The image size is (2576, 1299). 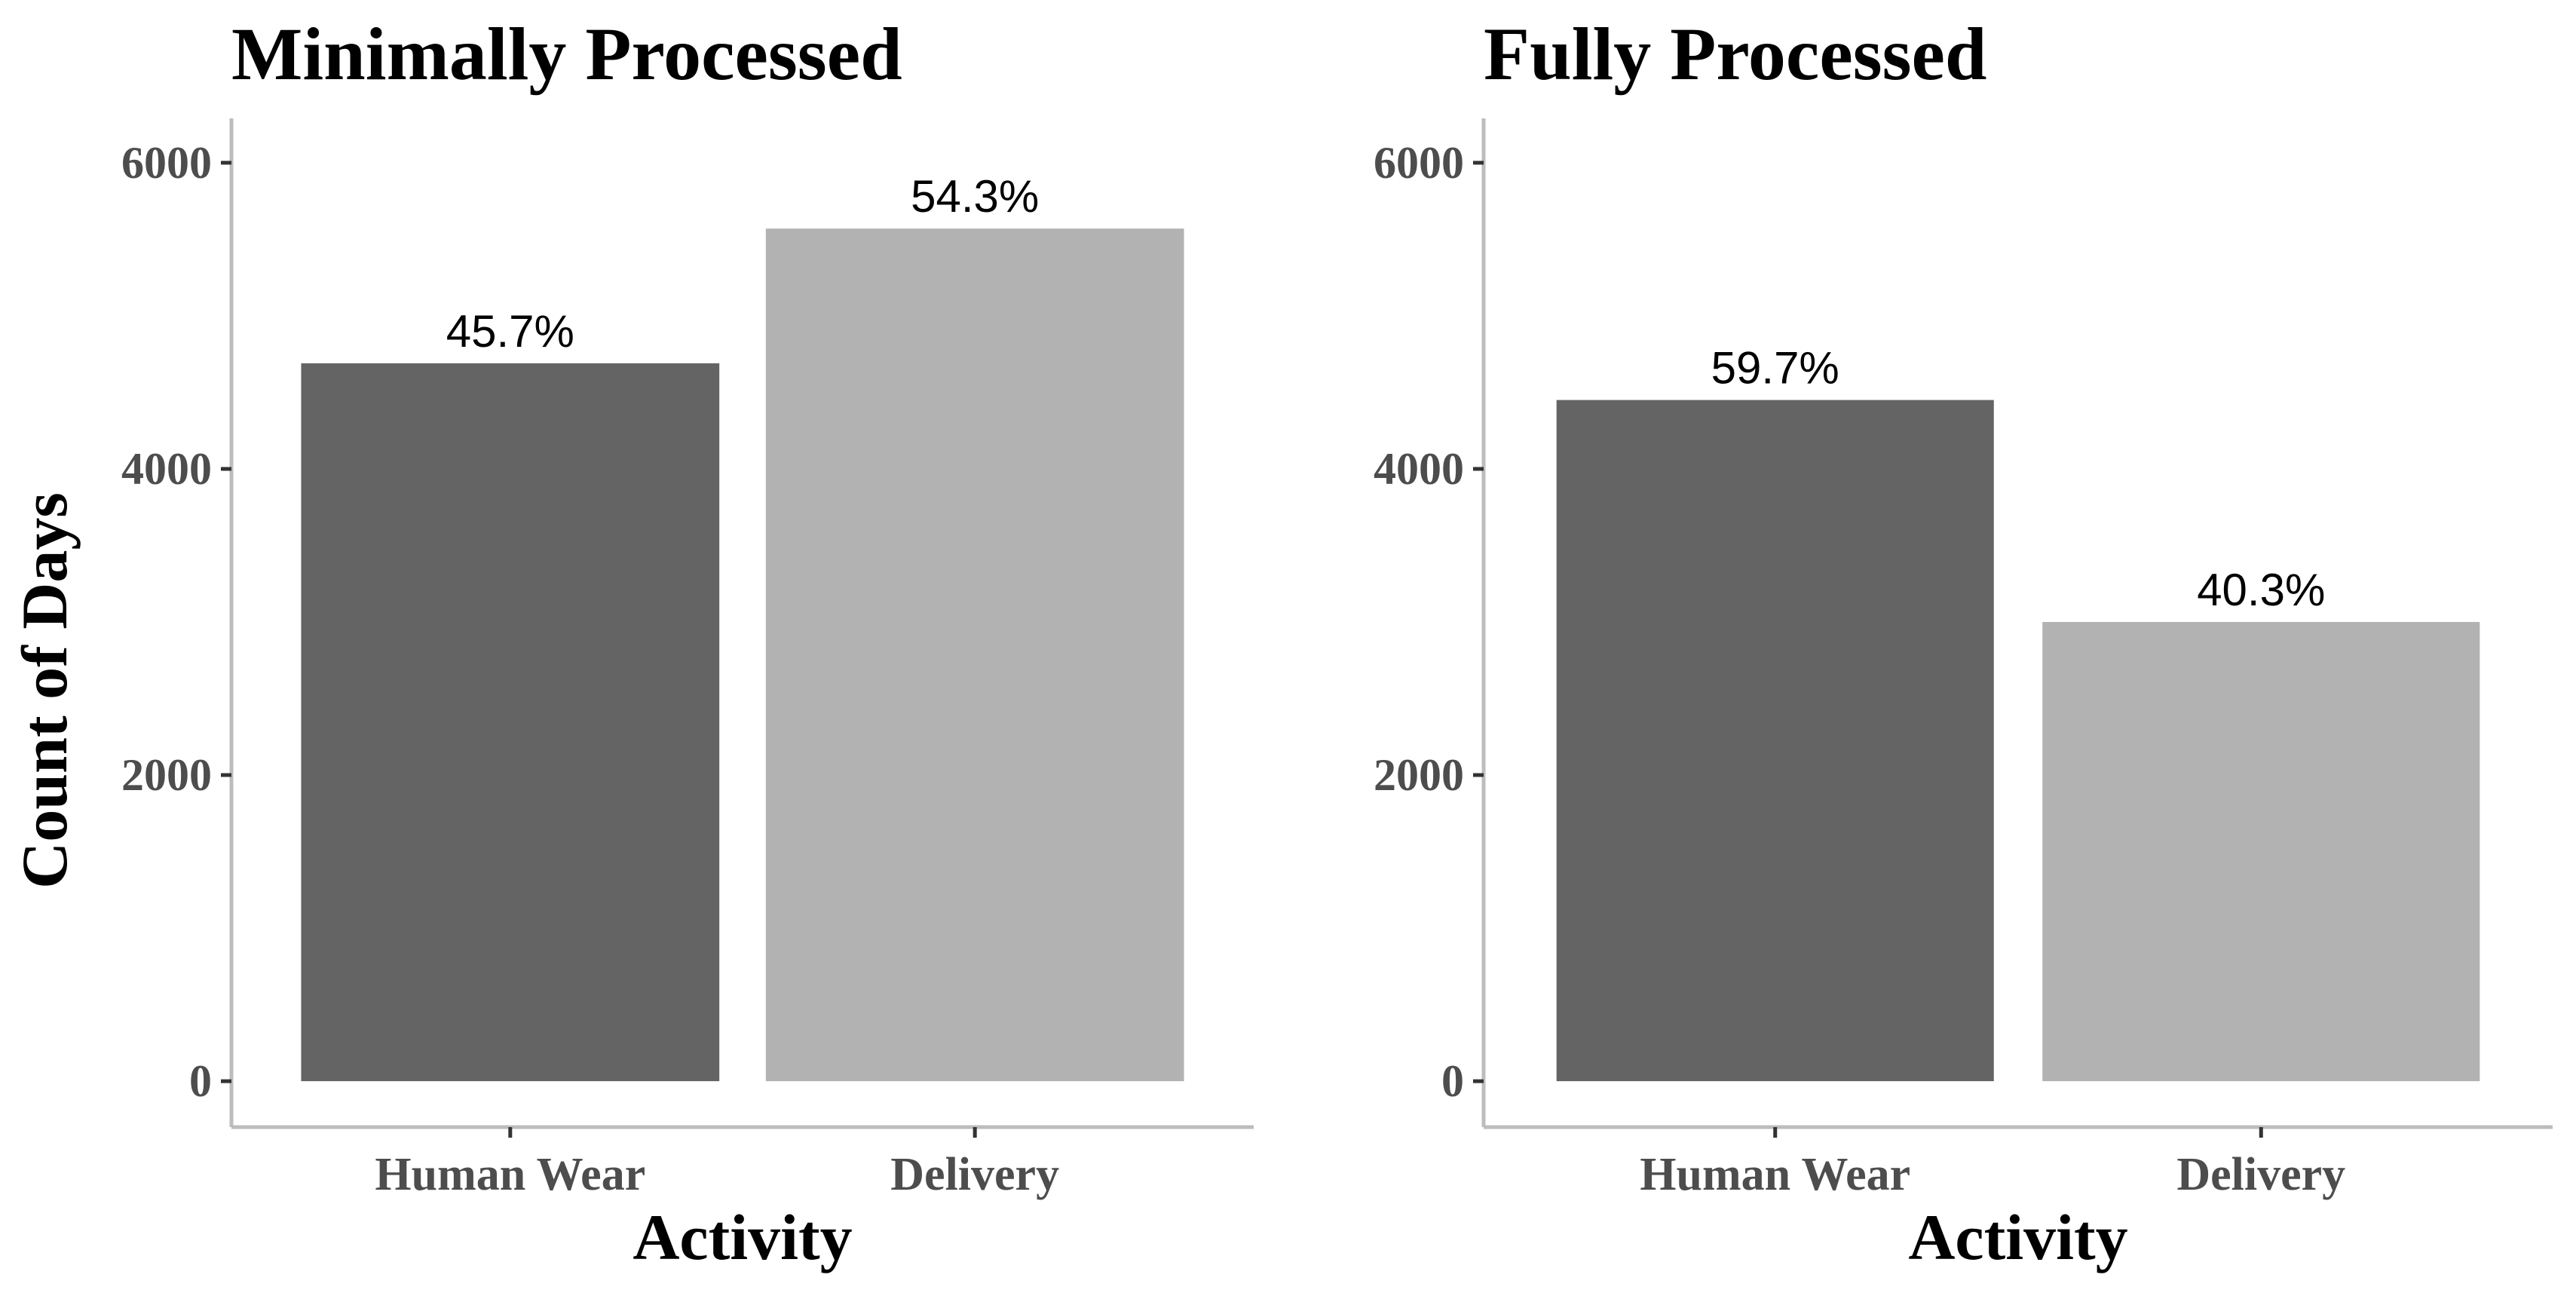 I want to click on value-label: 54.3%, so click(x=975, y=196).